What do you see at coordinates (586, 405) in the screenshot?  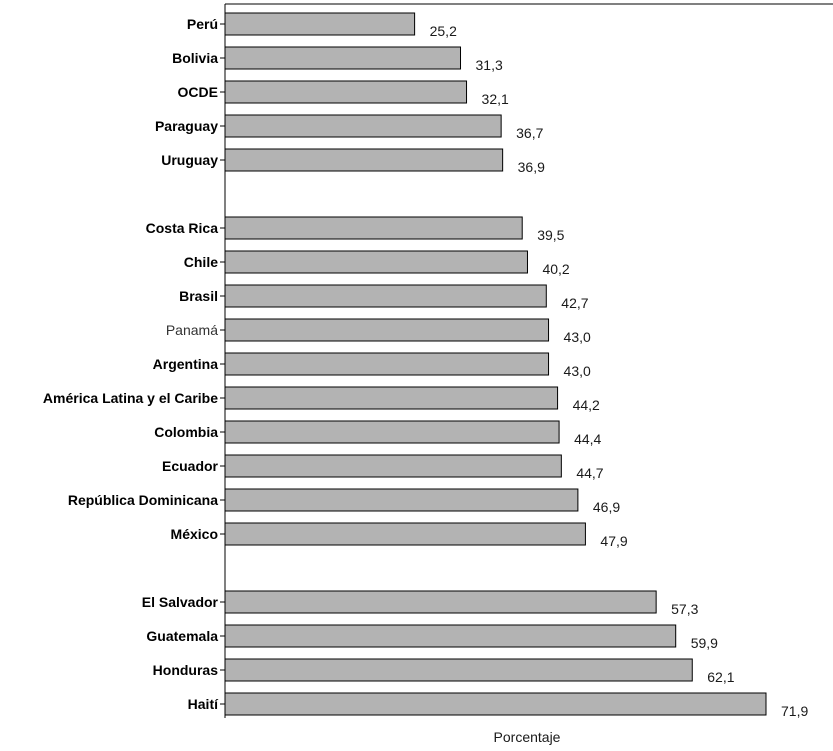 I see `value-label-america-latina-y-el-caribe: 44,2` at bounding box center [586, 405].